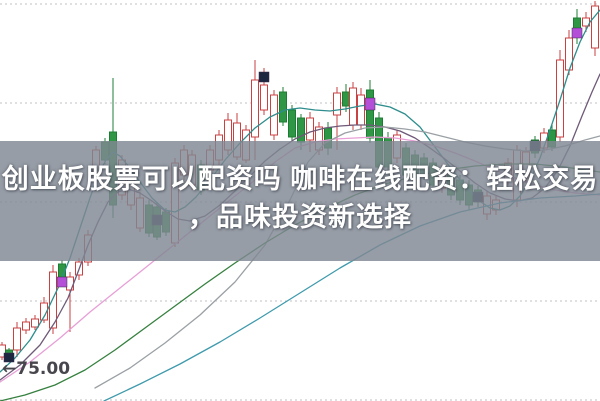 This screenshot has height=401, width=600. Describe the element at coordinates (300, 217) in the screenshot. I see `headline-line-2: ，品味投资新选择` at that location.